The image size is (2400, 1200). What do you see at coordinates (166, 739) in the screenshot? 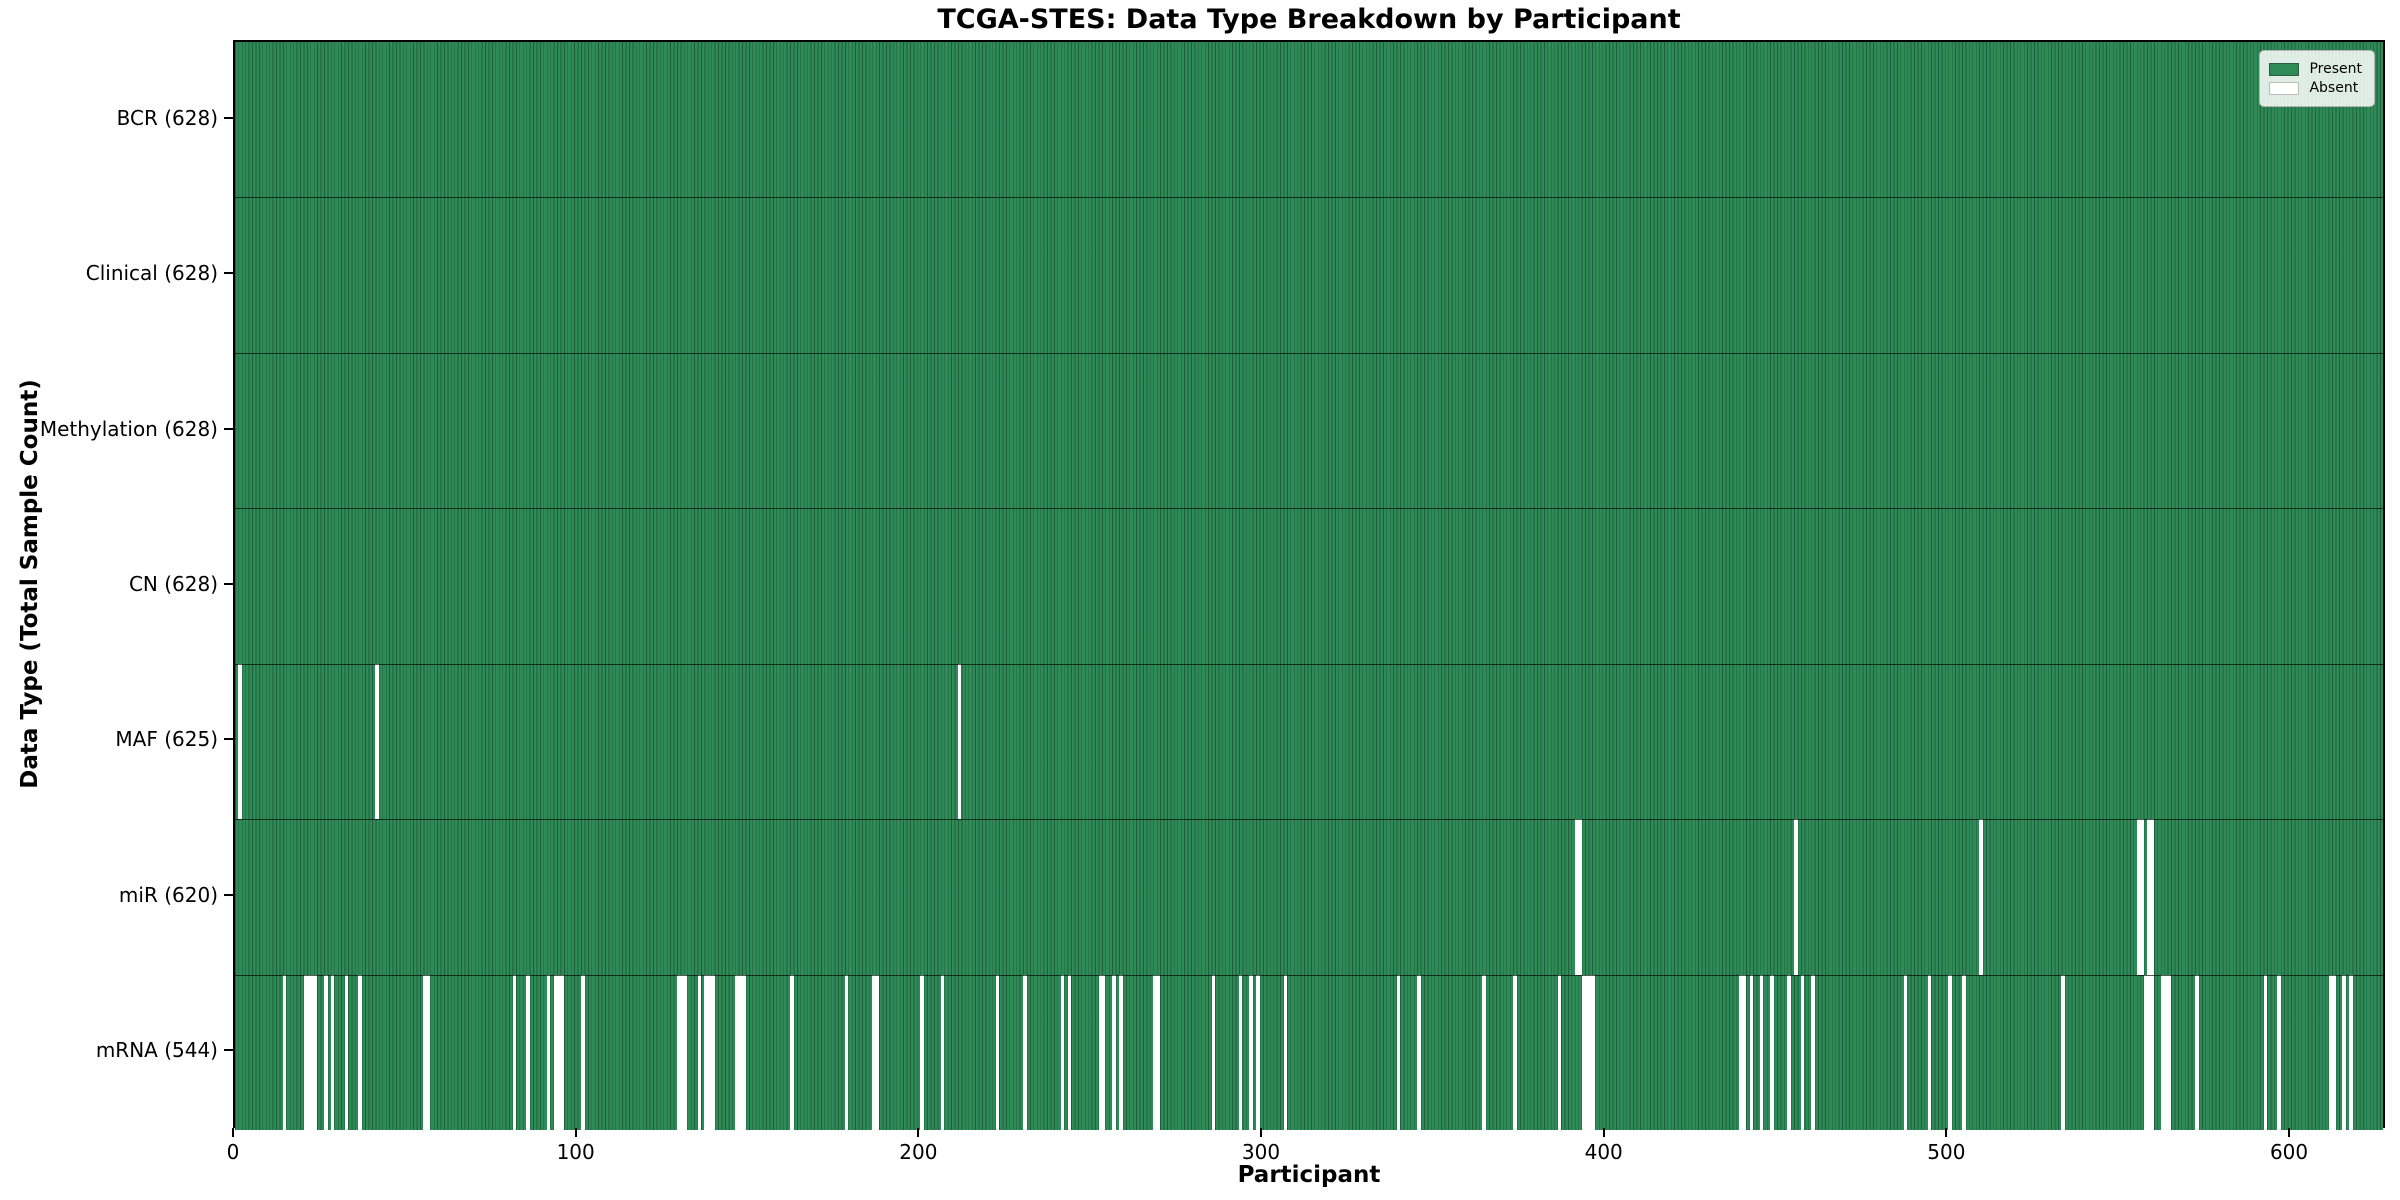
I see `y-tick-label: MAF (625)` at bounding box center [166, 739].